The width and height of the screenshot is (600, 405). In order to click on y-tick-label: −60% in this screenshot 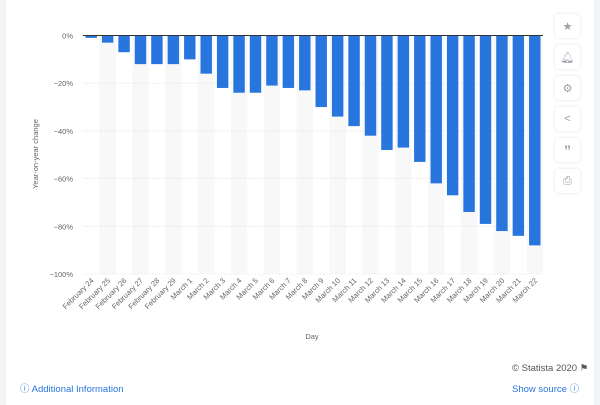, I will do `click(64, 179)`.